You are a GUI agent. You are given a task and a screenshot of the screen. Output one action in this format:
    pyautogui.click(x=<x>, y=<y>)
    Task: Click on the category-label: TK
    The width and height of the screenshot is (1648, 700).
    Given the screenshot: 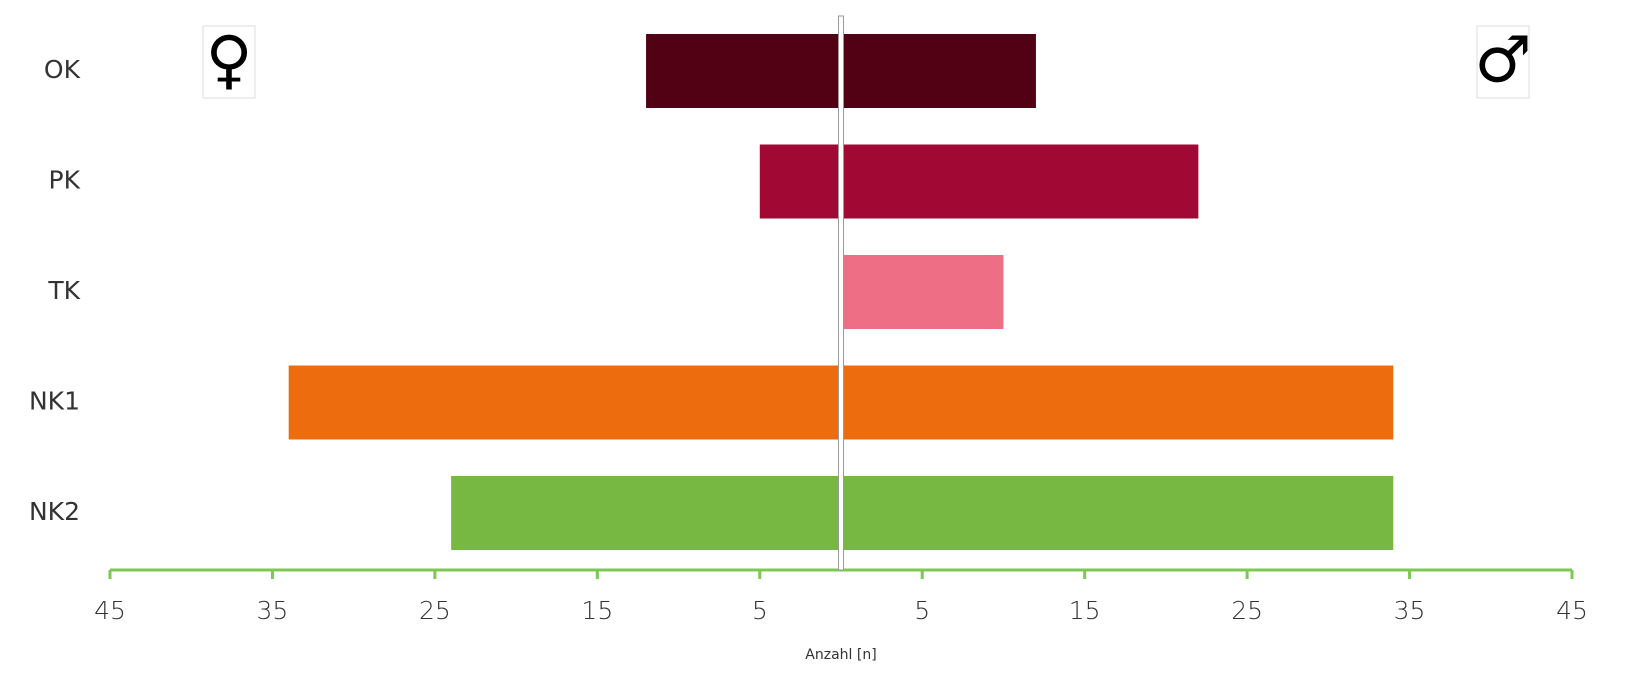 What is the action you would take?
    pyautogui.click(x=63, y=290)
    